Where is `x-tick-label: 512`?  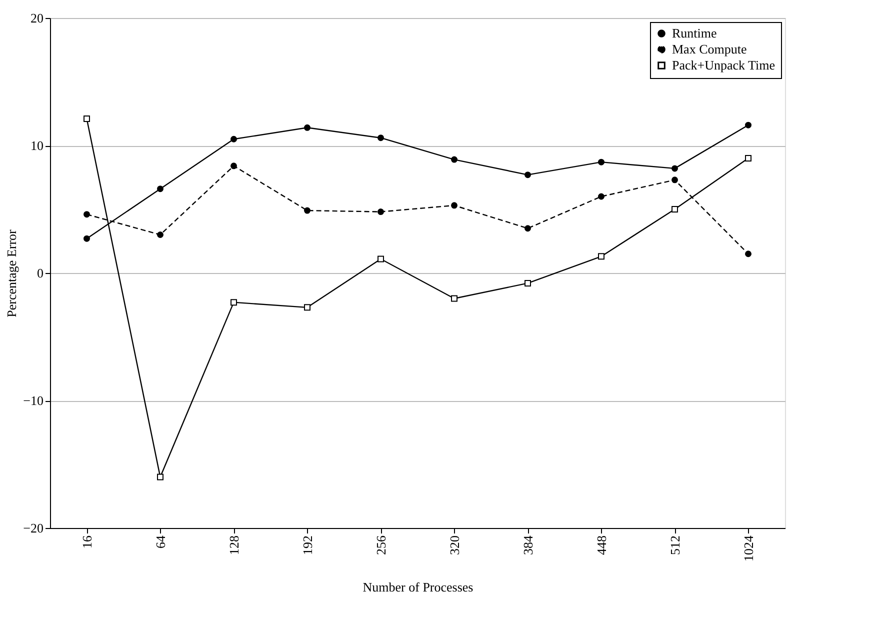
x-tick-label: 512 is located at coordinates (674, 545).